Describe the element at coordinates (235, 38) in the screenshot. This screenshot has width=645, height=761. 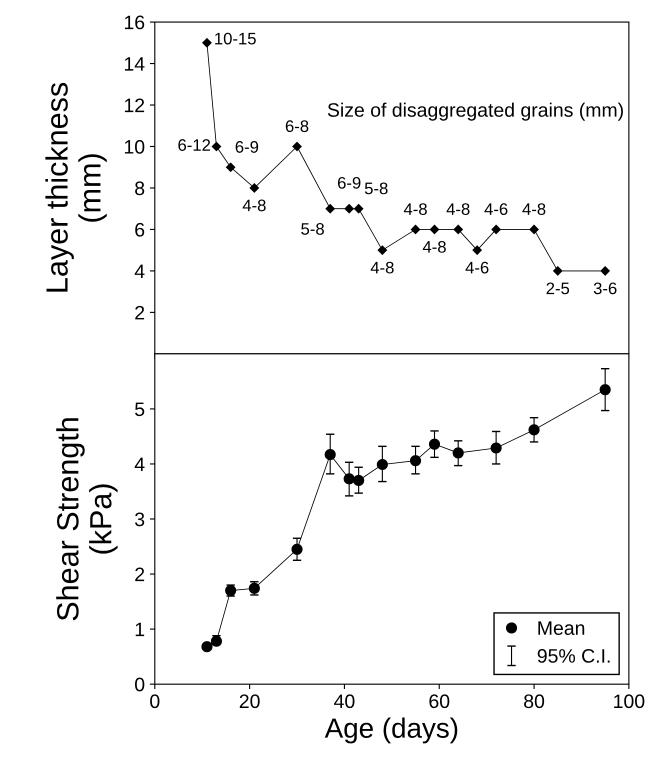
I see `data-label: 10-15` at that location.